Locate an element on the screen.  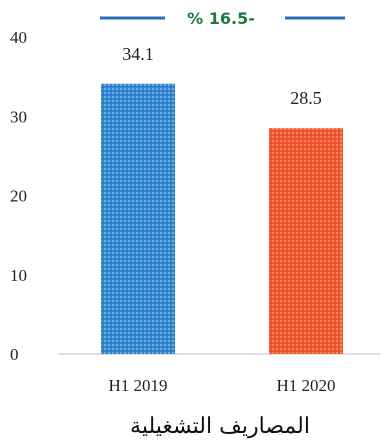
y-tick-label: 20 is located at coordinates (18, 196).